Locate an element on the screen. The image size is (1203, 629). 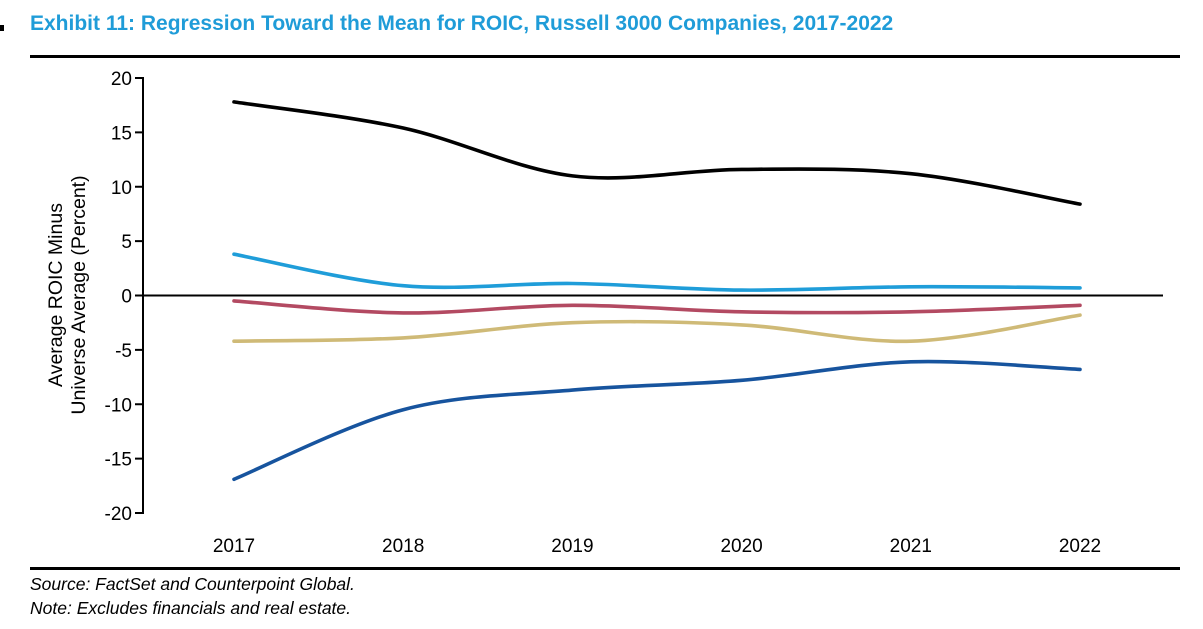
y-tick-label: 0 is located at coordinates (126, 297).